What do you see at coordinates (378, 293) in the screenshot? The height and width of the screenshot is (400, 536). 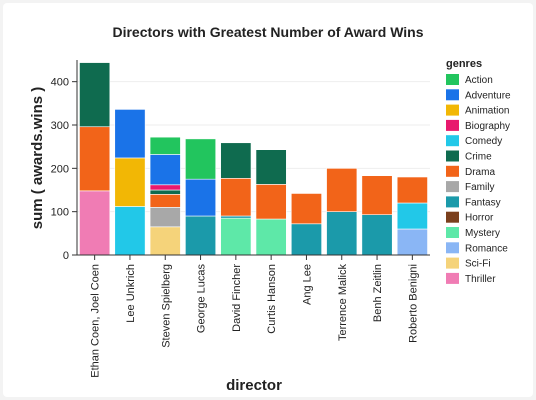 I see `x-tick-label: Benh Zeitlin` at bounding box center [378, 293].